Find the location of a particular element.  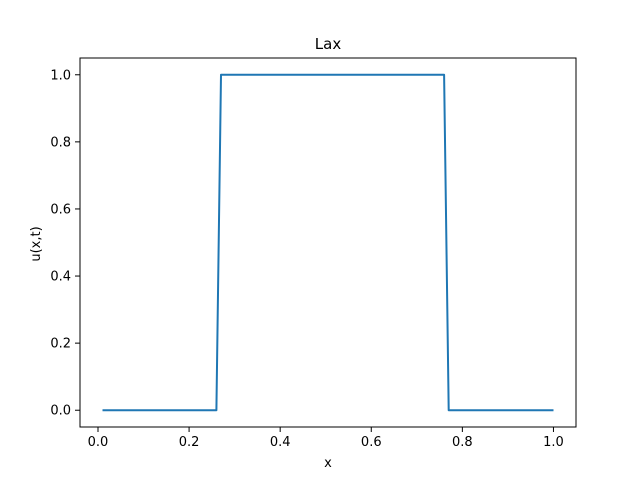

y-tick-label: 0.2 is located at coordinates (60, 344).